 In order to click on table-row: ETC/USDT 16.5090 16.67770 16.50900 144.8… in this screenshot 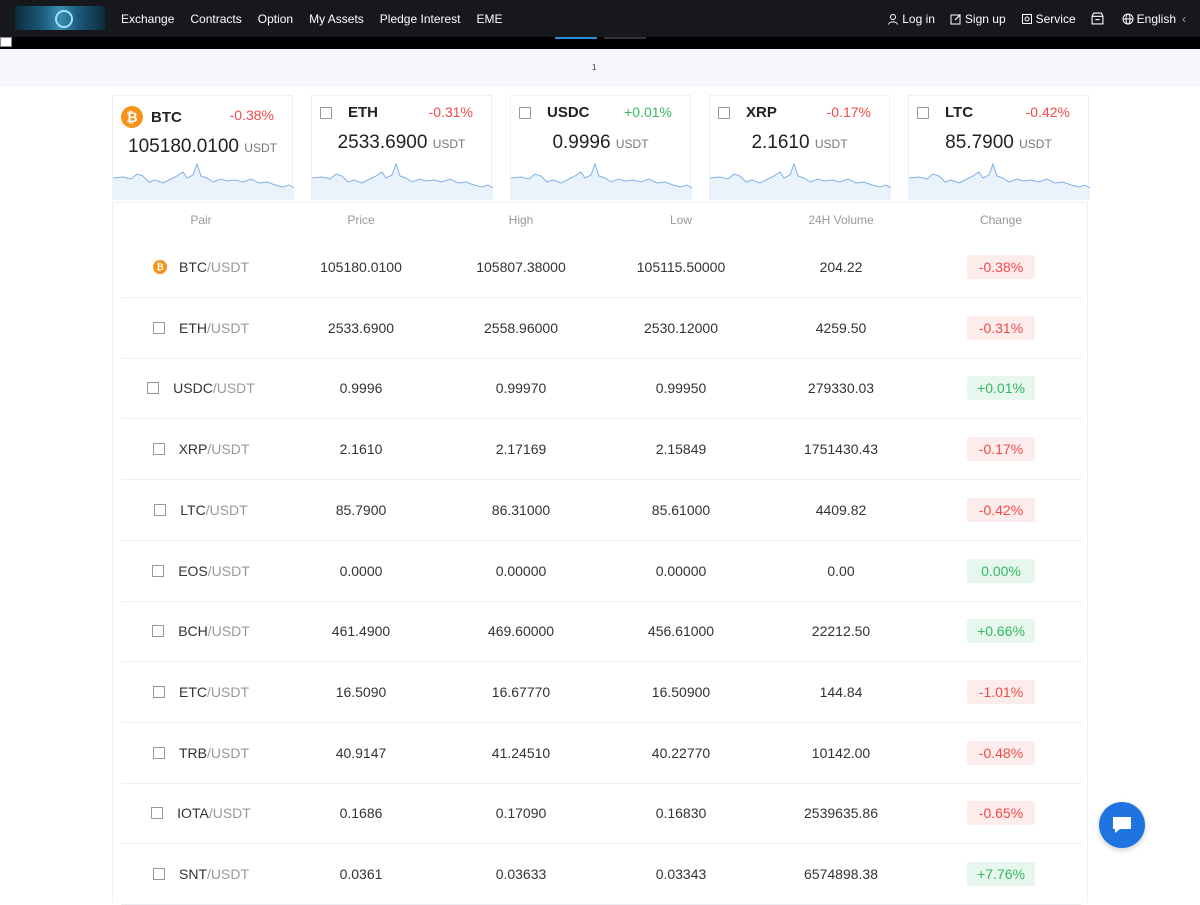, I will do `click(601, 692)`.